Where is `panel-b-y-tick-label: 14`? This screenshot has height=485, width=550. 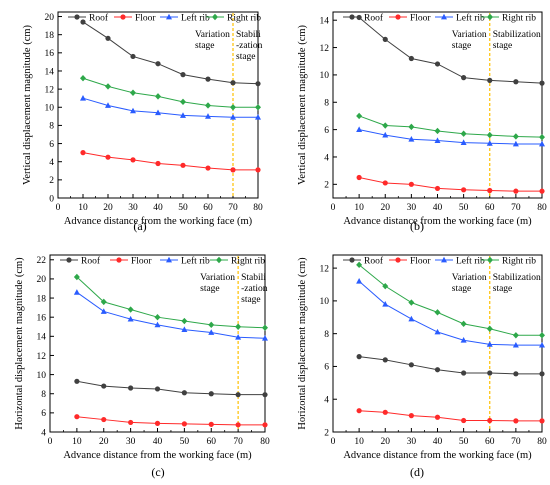 panel-b-y-tick-label: 14 is located at coordinates (325, 22).